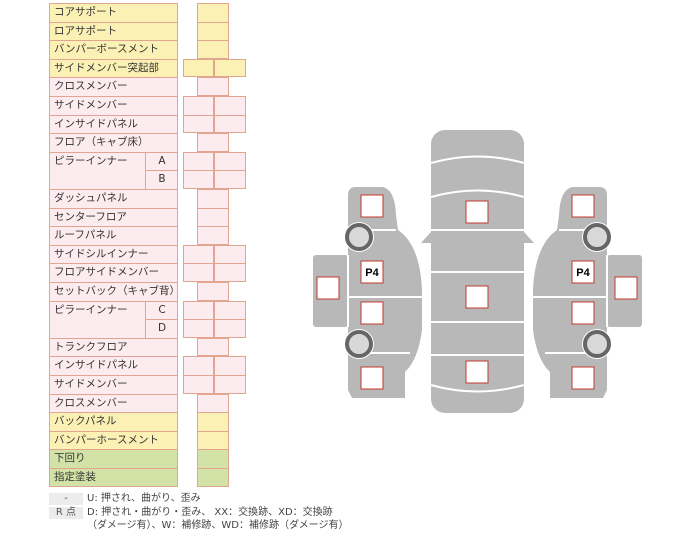 The height and width of the screenshot is (535, 692). Describe the element at coordinates (113, 272) in the screenshot. I see `table-row-label: フロアサイドメンバー` at that location.